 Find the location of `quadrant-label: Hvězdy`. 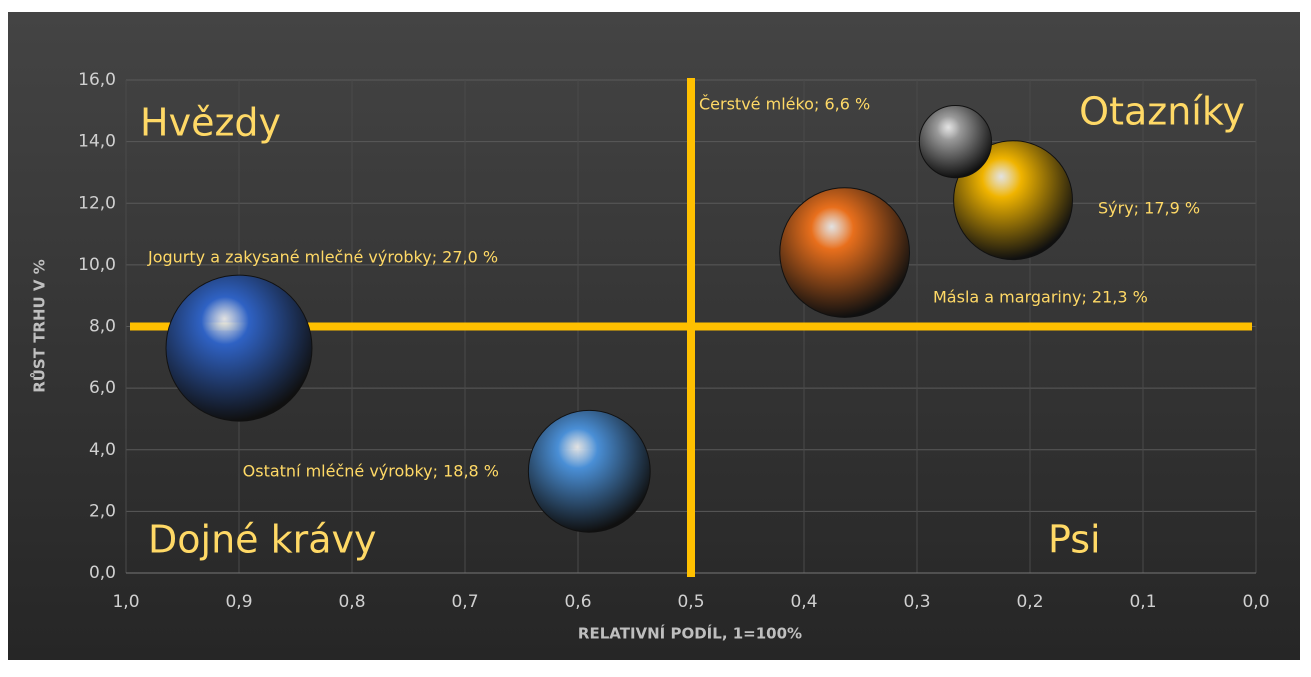

quadrant-label: Hvězdy is located at coordinates (210, 123).